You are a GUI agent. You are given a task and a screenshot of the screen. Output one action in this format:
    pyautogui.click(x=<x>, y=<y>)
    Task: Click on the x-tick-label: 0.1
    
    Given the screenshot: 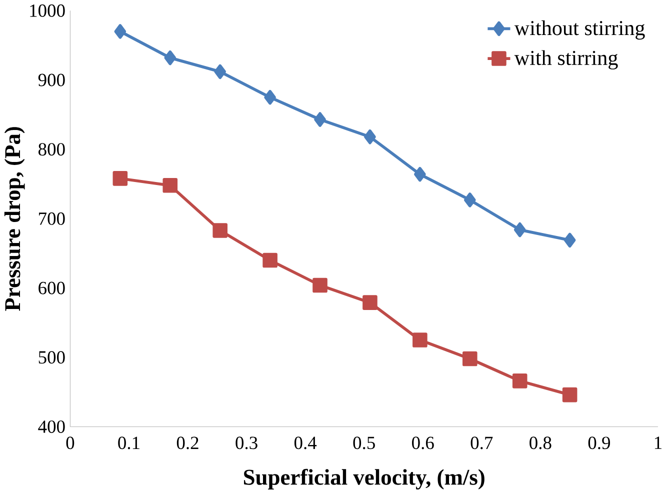 What is the action you would take?
    pyautogui.click(x=129, y=443)
    